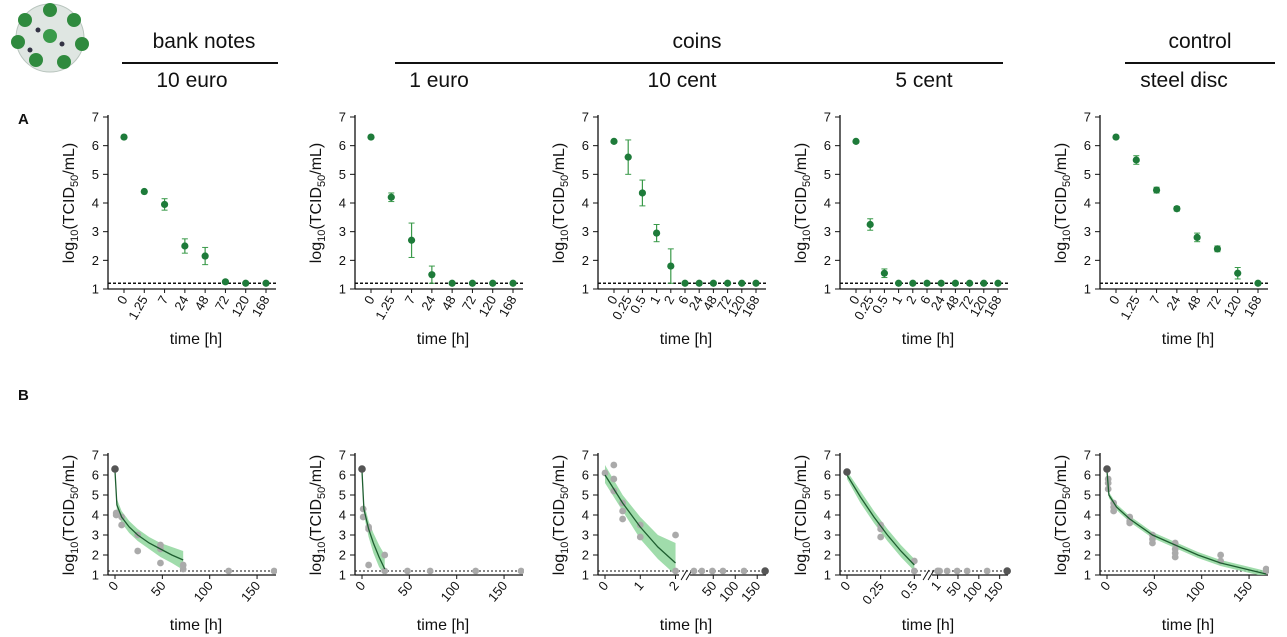  What do you see at coordinates (936, 585) in the screenshot?
I see `x-tick-label: 1` at bounding box center [936, 585].